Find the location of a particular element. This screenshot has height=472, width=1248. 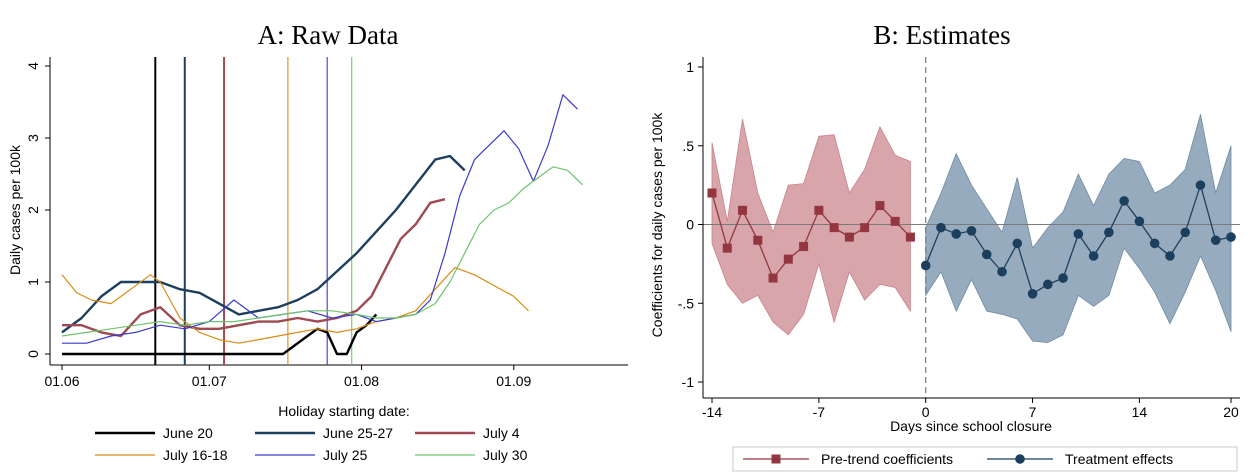

panel-a-legend-title: Holiday starting date: is located at coordinates (344, 411).